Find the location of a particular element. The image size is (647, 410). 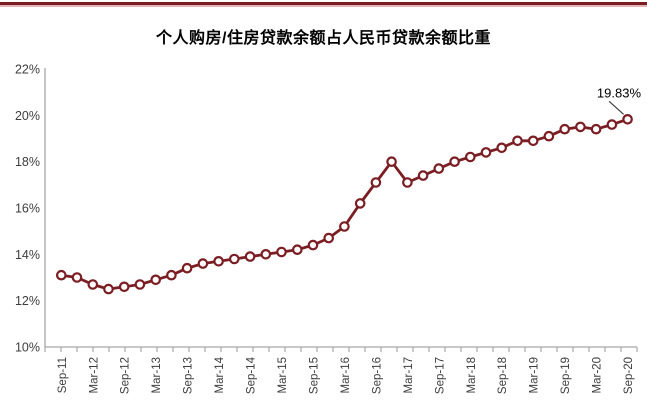

chart-title: 个人购房/住房贷款余额占人民币贷款余额比重 is located at coordinates (323, 38).